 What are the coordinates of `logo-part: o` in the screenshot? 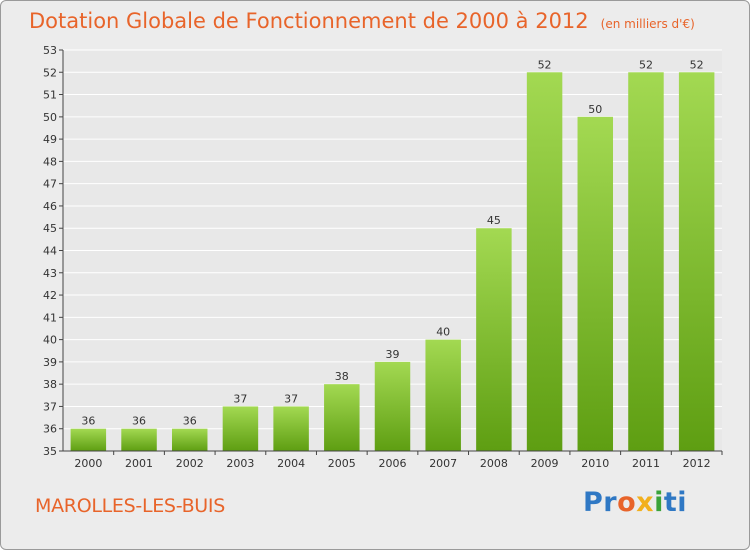 It's located at (627, 502).